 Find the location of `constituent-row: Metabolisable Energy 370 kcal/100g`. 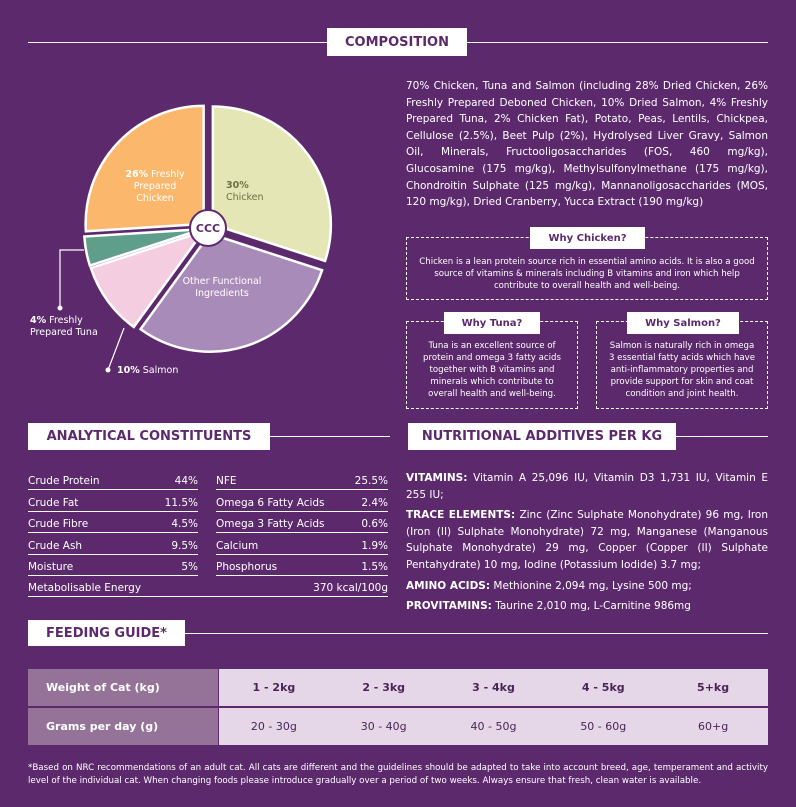

constituent-row: Metabolisable Energy 370 kcal/100g is located at coordinates (208, 586).